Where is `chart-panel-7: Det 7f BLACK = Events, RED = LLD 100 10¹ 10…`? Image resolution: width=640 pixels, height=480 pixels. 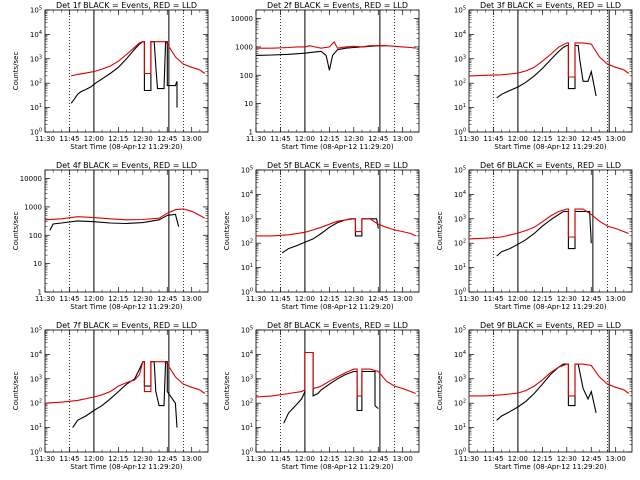
chart-panel-7: Det 7f BLACK = Events, RED = LLD 100 10¹ 10… is located at coordinates (110, 396).